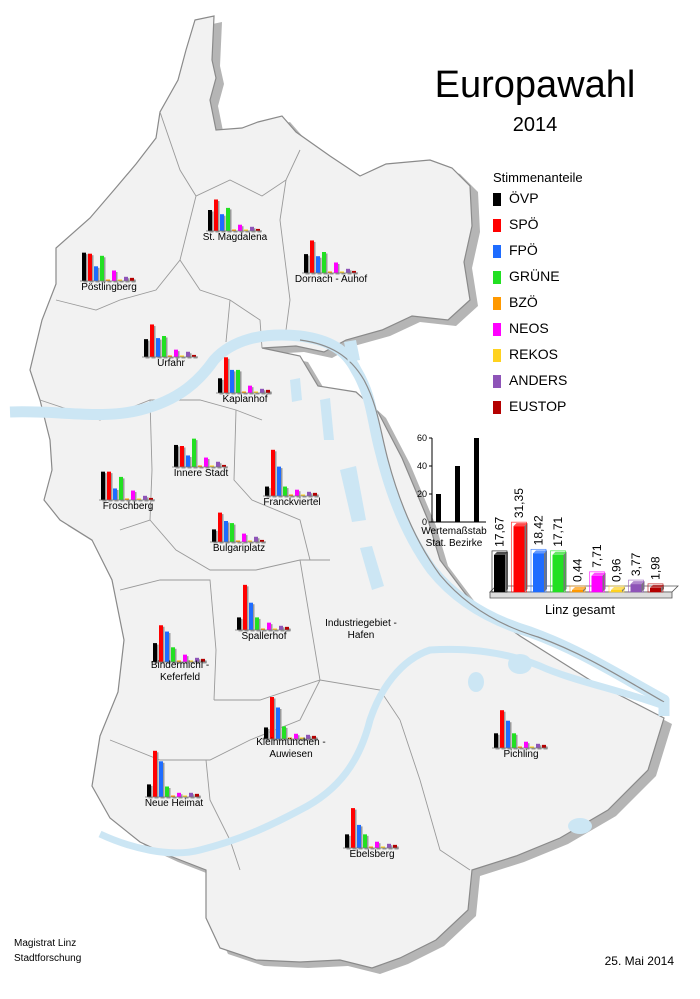 The image size is (700, 999). I want to click on district-chart: Kaplanhof, so click(244, 381).